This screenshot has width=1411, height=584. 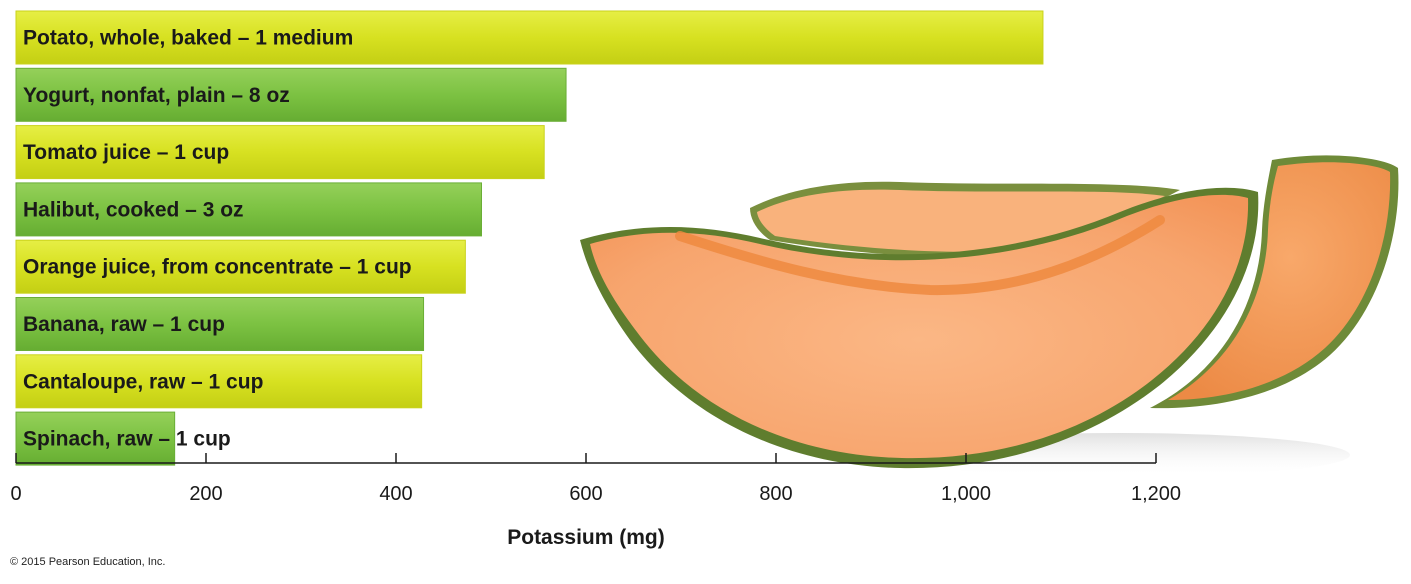 I want to click on x-tick-label-2: 400, so click(x=395, y=494).